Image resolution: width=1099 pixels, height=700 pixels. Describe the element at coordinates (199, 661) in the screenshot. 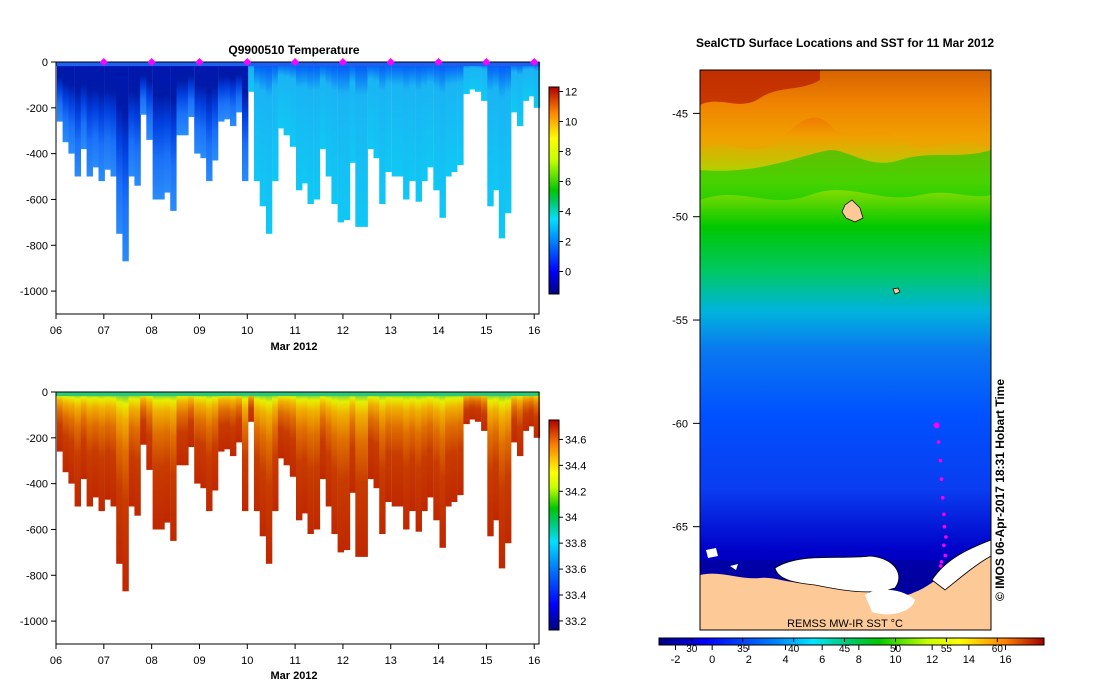

I see `x-tick-label: 09` at that location.